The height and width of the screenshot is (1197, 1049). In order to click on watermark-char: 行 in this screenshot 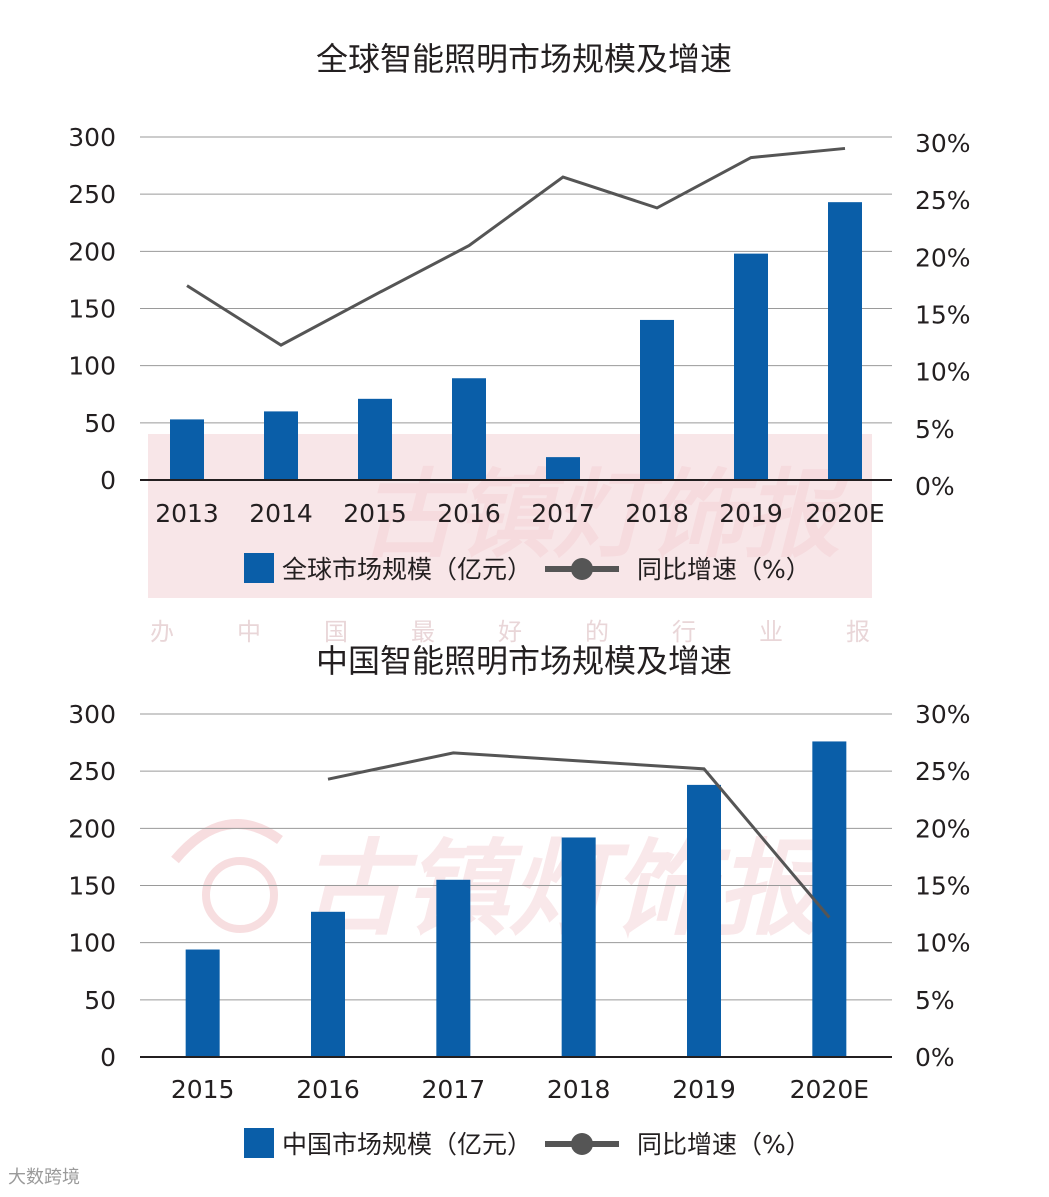, I will do `click(684, 632)`.